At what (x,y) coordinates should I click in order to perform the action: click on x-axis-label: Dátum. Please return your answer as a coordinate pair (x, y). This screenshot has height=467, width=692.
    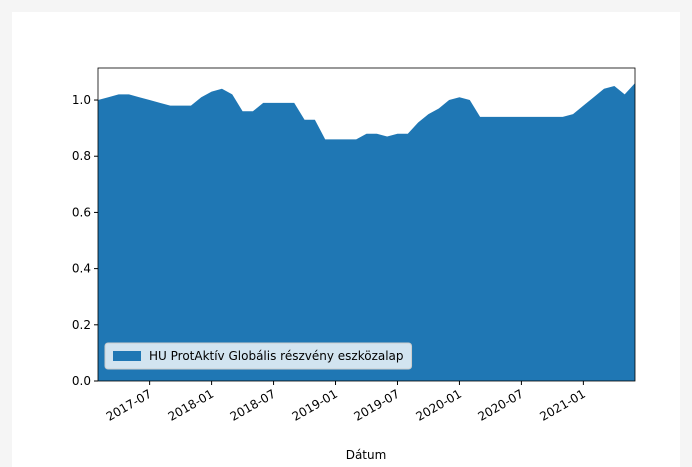
    Looking at the image, I should click on (366, 455).